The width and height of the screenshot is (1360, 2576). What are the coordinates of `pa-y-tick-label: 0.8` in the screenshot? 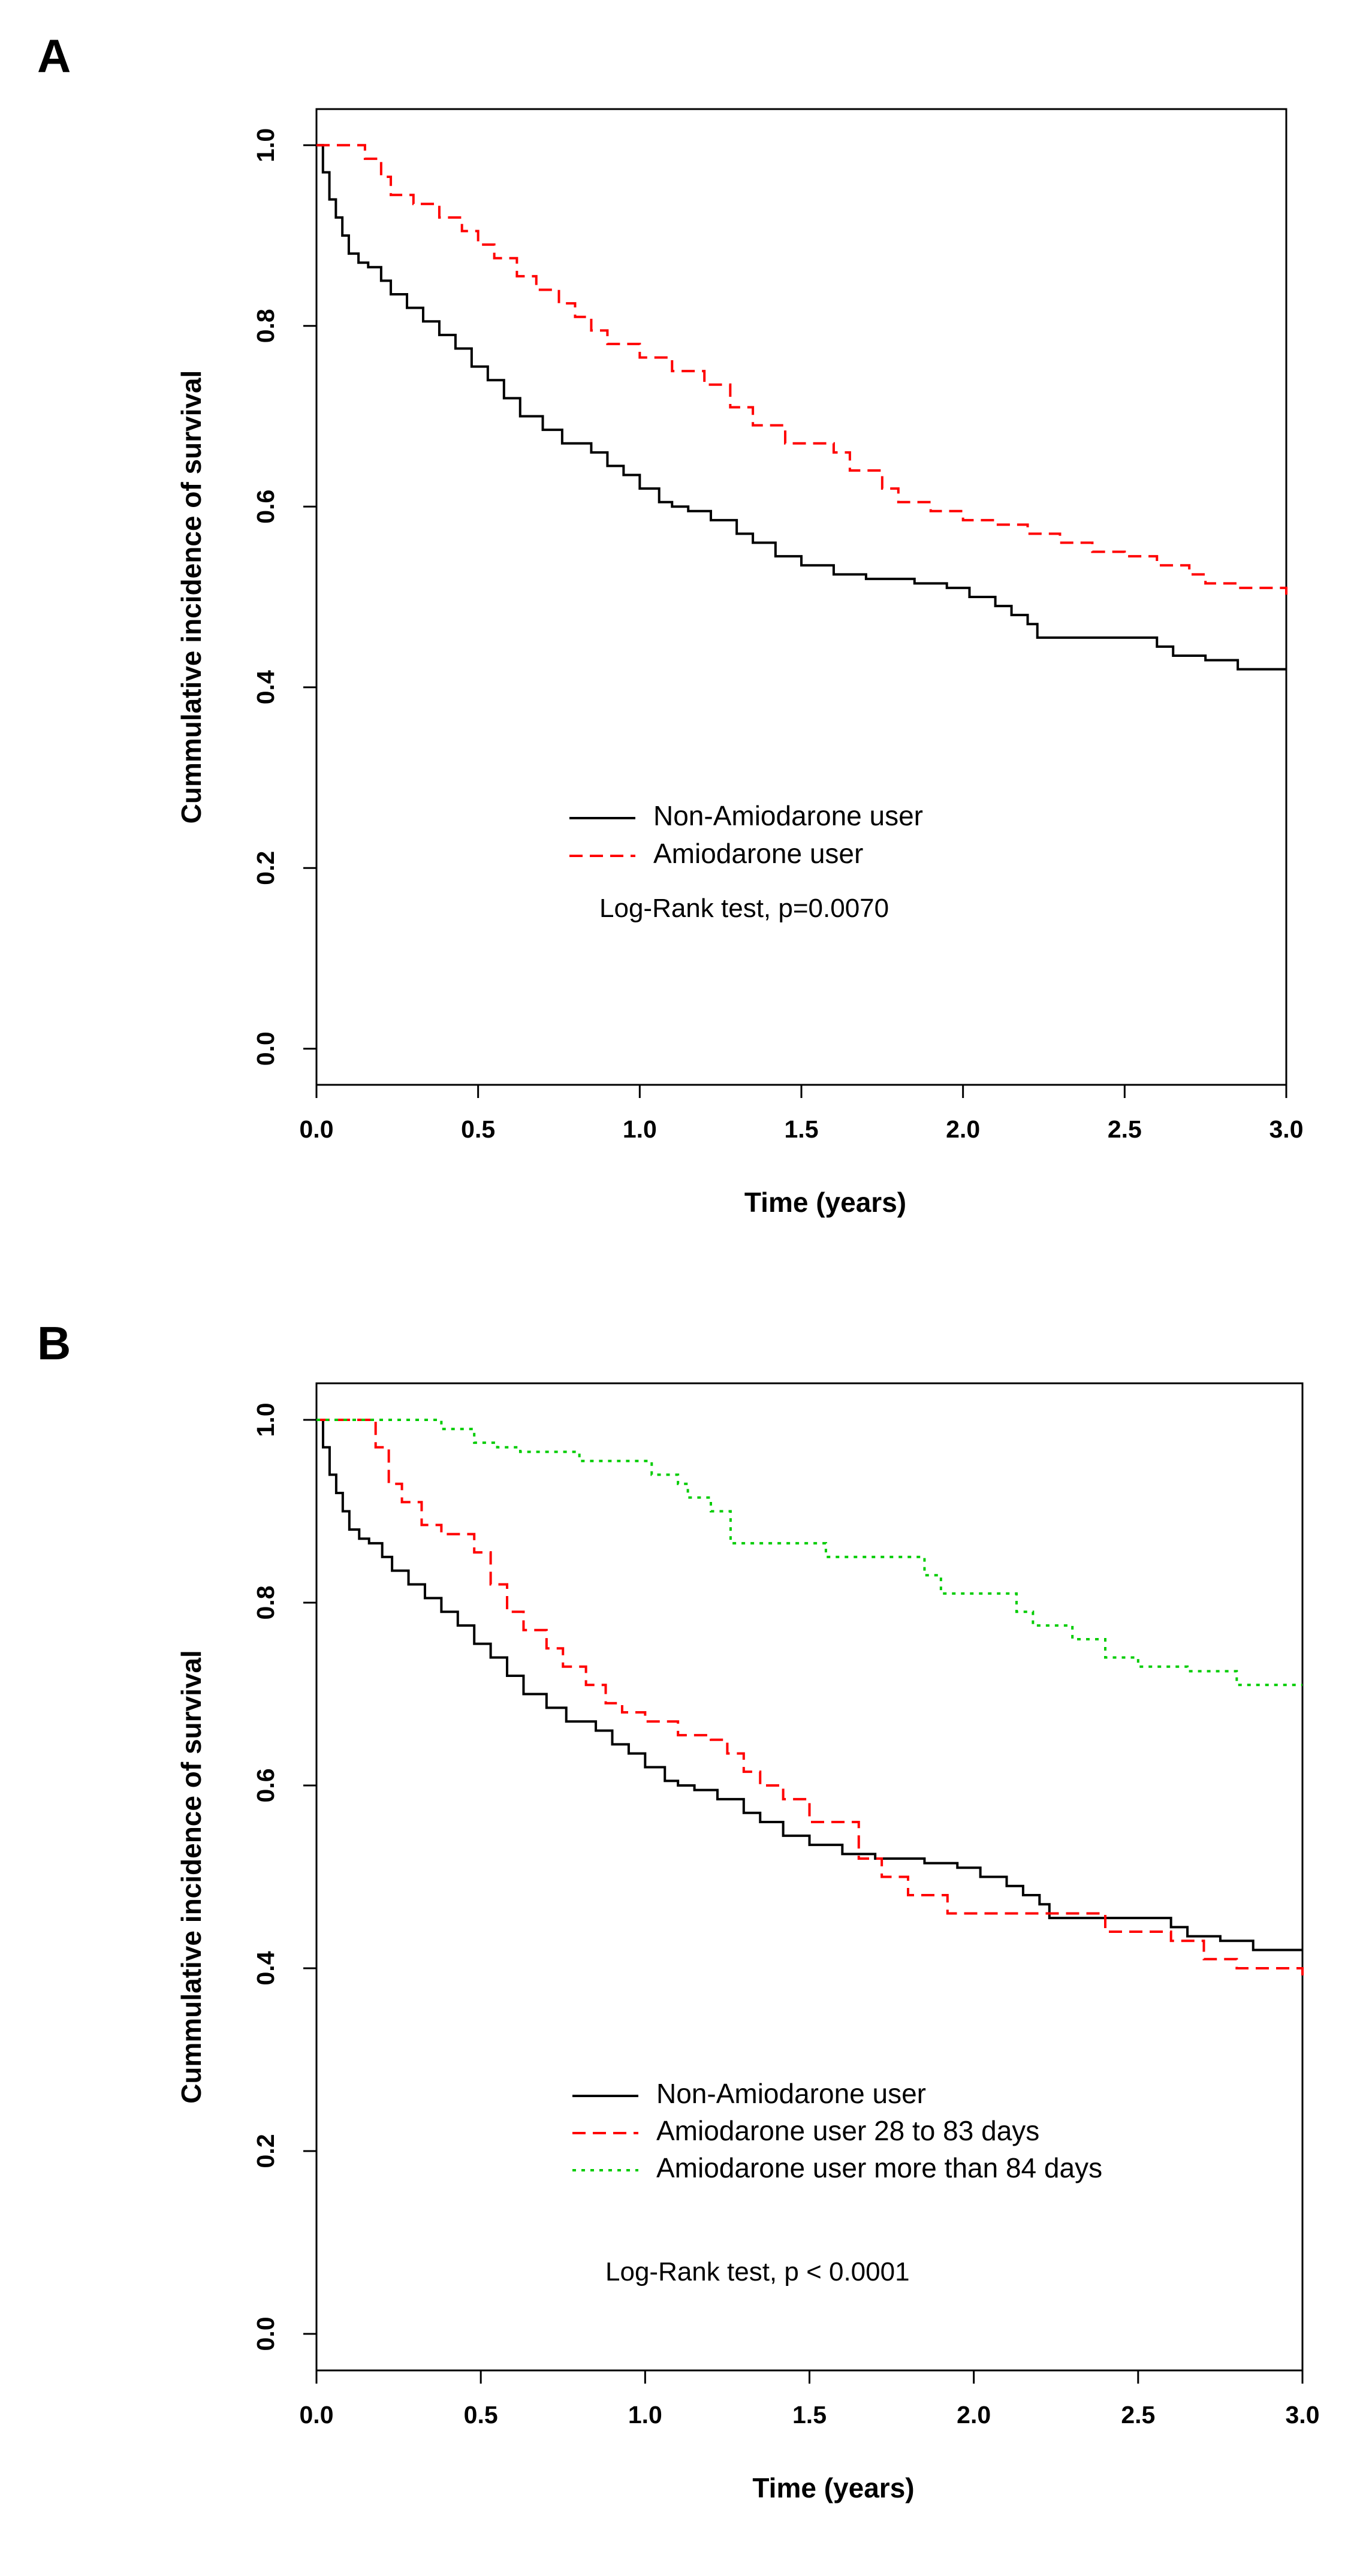 It's located at (266, 326).